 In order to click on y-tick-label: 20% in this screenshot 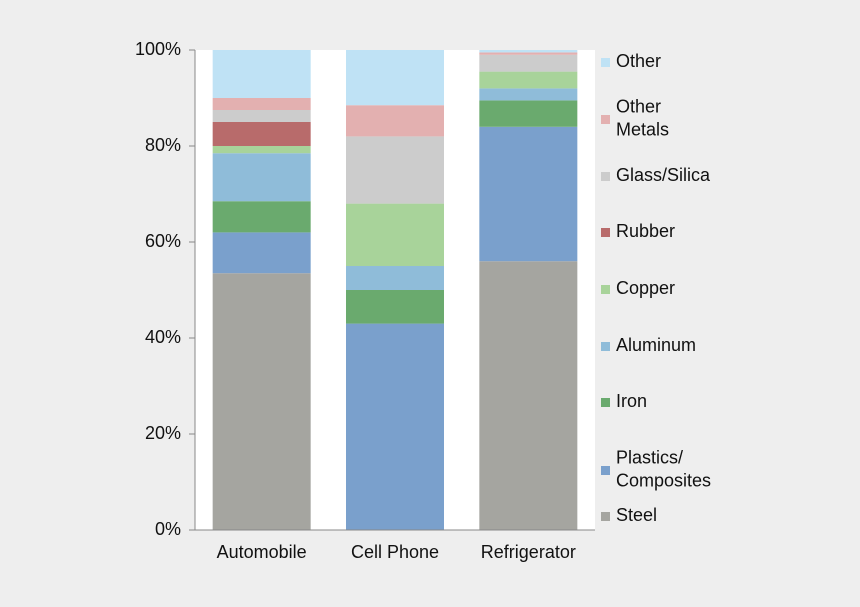, I will do `click(163, 433)`.